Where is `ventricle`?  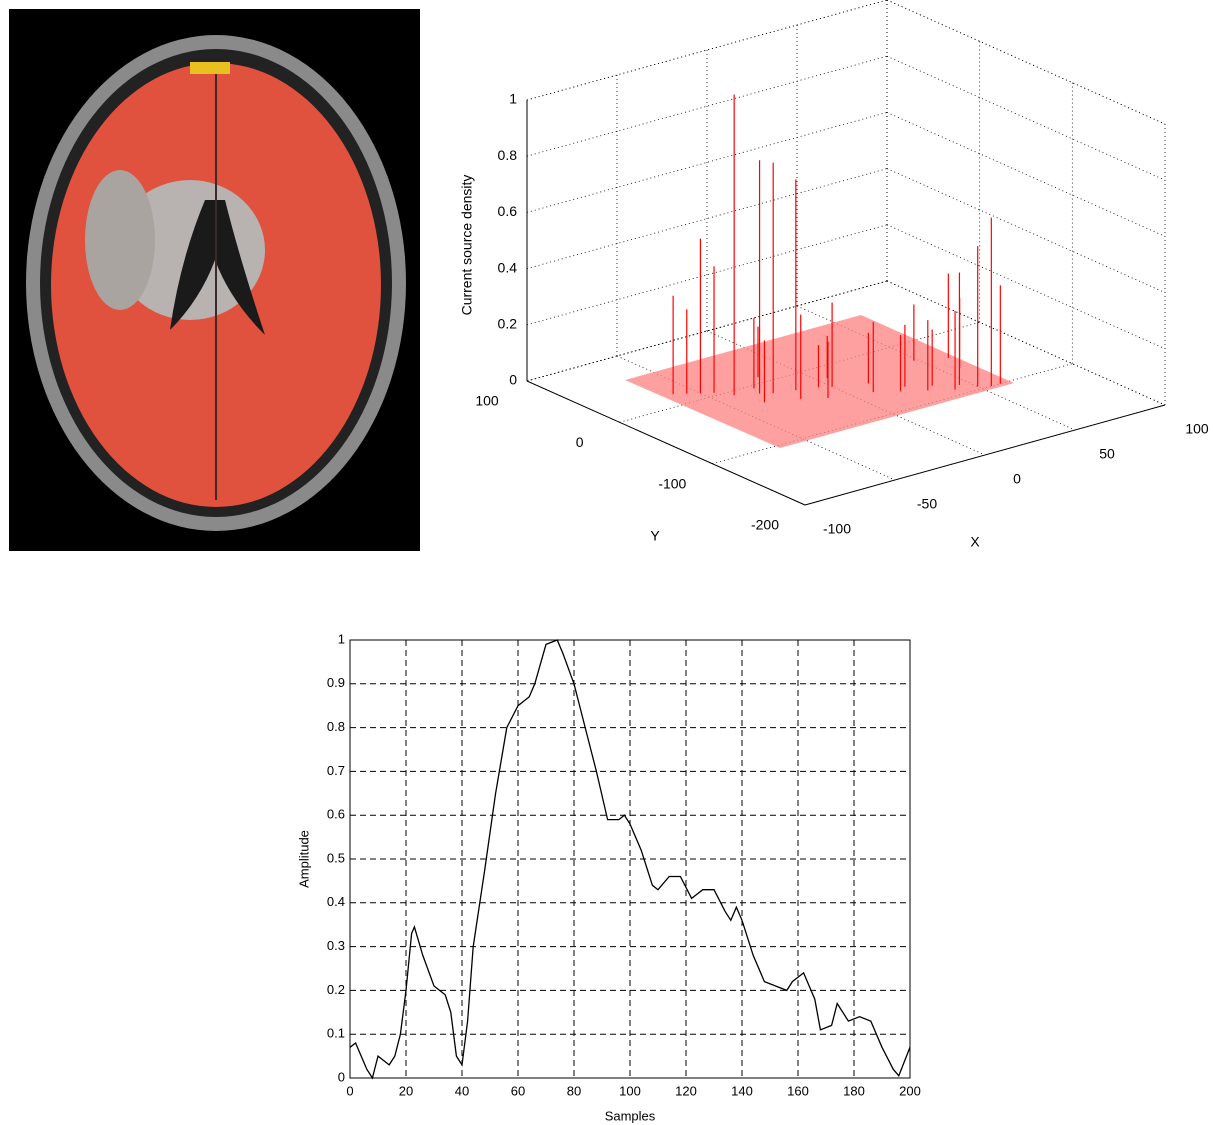
ventricle is located at coordinates (217, 267).